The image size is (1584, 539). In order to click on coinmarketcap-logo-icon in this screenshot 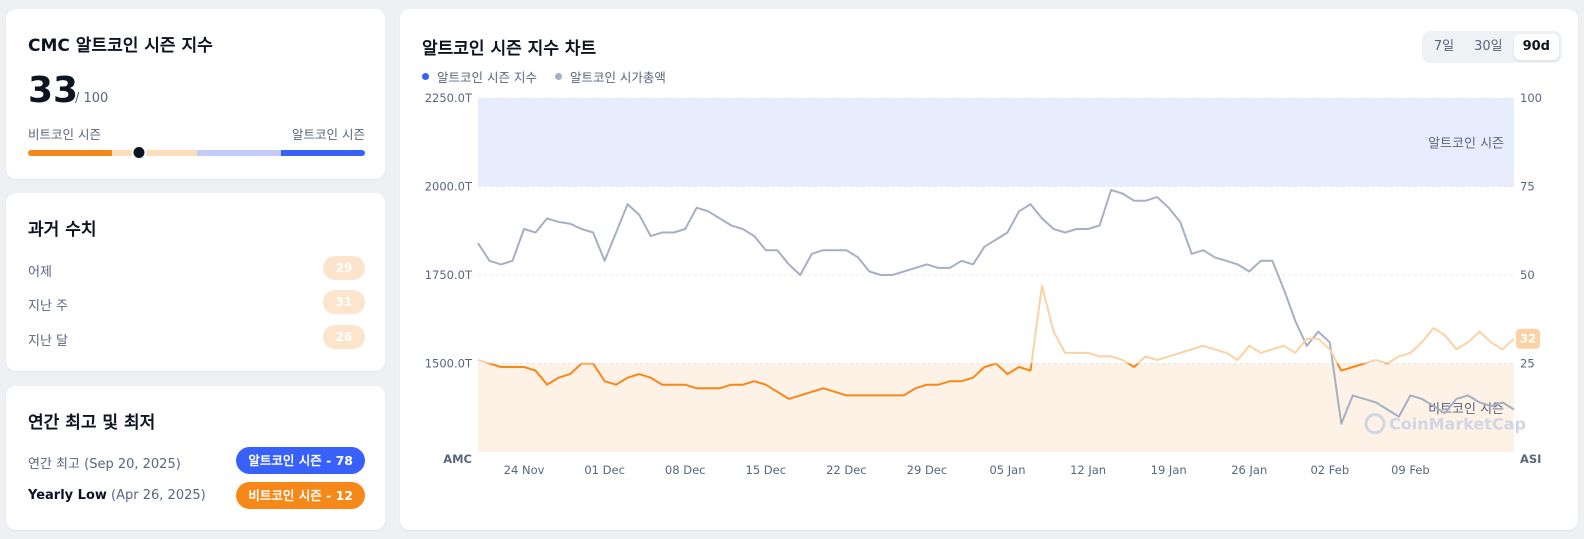, I will do `click(1375, 424)`.